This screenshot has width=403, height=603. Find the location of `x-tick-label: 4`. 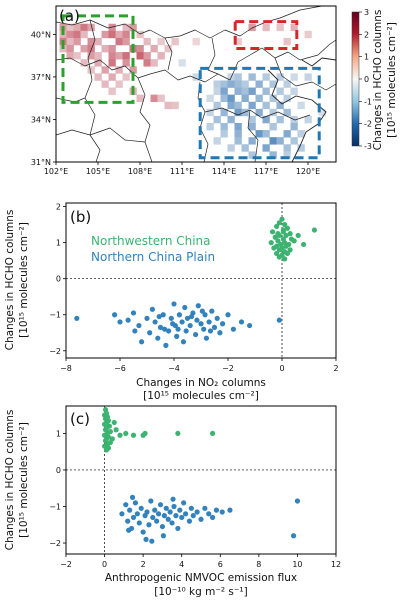

x-tick-label: 4 is located at coordinates (181, 564).